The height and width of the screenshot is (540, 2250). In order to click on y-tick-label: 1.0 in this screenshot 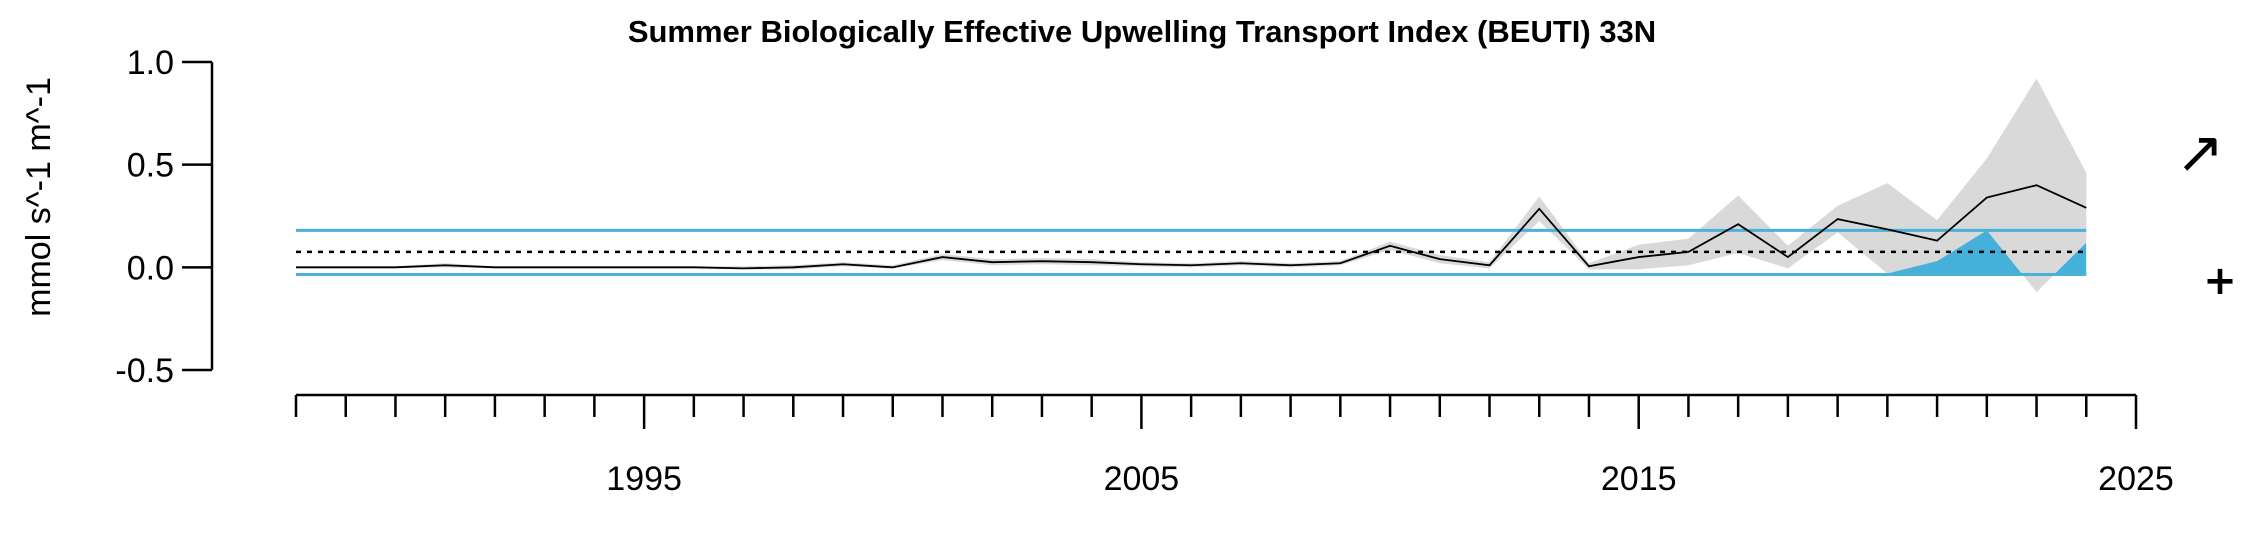, I will do `click(150, 63)`.